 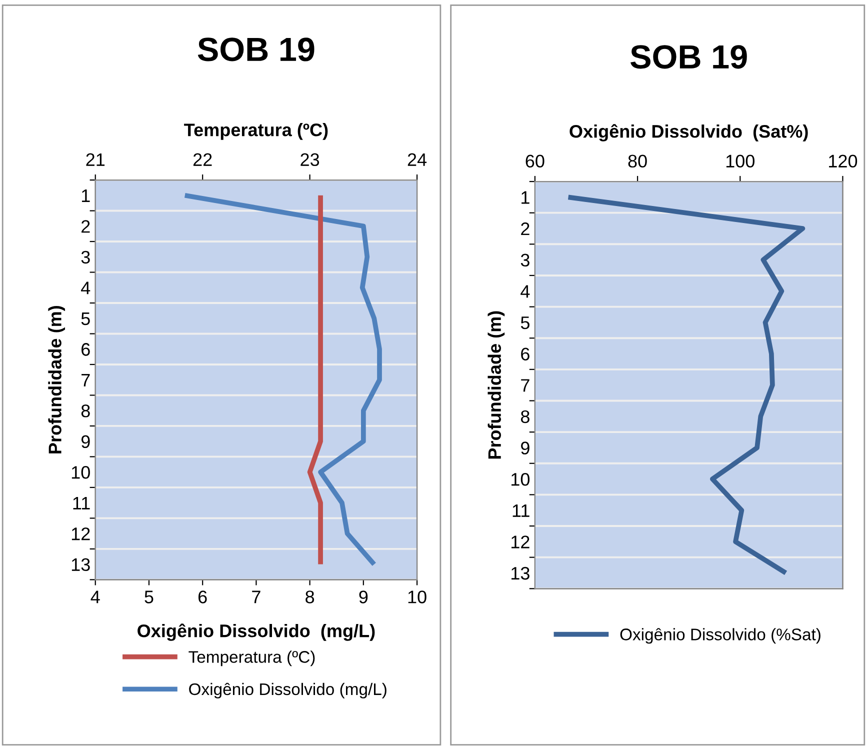 What do you see at coordinates (287, 690) in the screenshot?
I see `legend-label: Oxigênio Dissolvido (mg/L)` at bounding box center [287, 690].